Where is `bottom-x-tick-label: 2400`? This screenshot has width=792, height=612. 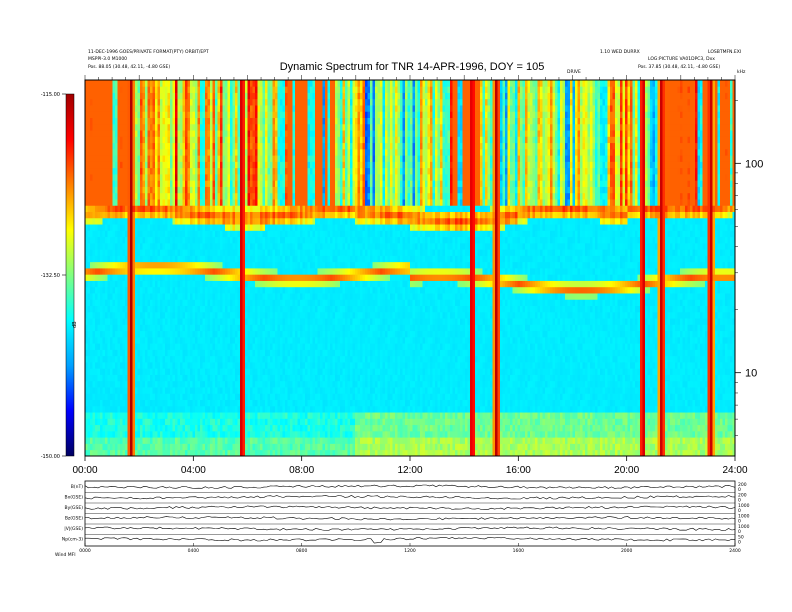 bottom-x-tick-label: 2400 is located at coordinates (735, 551).